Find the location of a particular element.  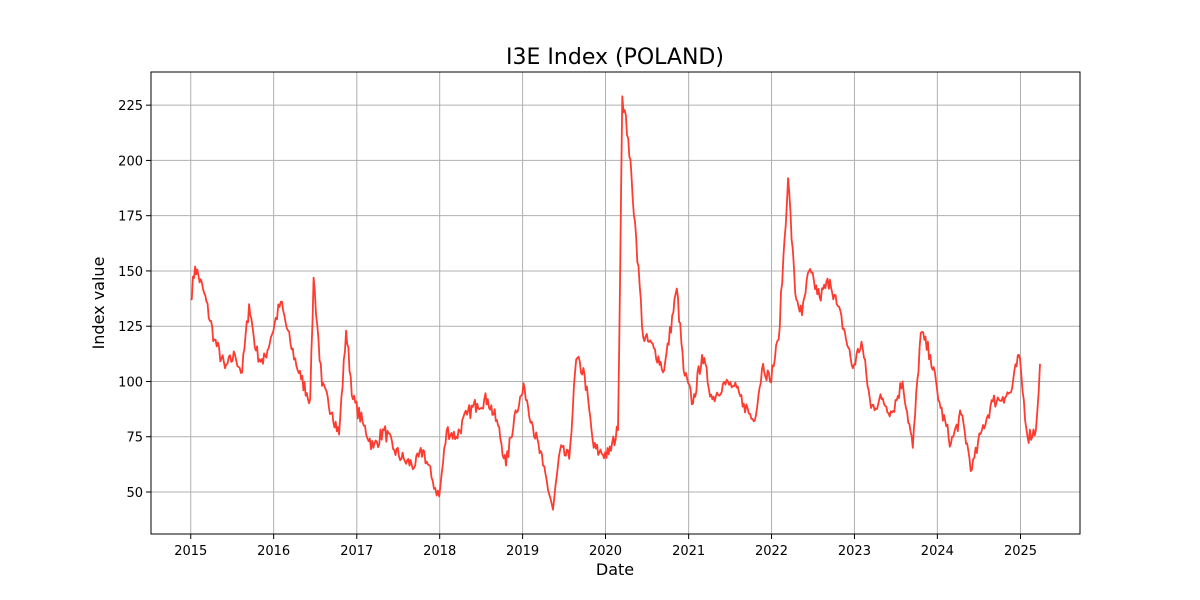

x-tick-label: 2025 is located at coordinates (1020, 551).